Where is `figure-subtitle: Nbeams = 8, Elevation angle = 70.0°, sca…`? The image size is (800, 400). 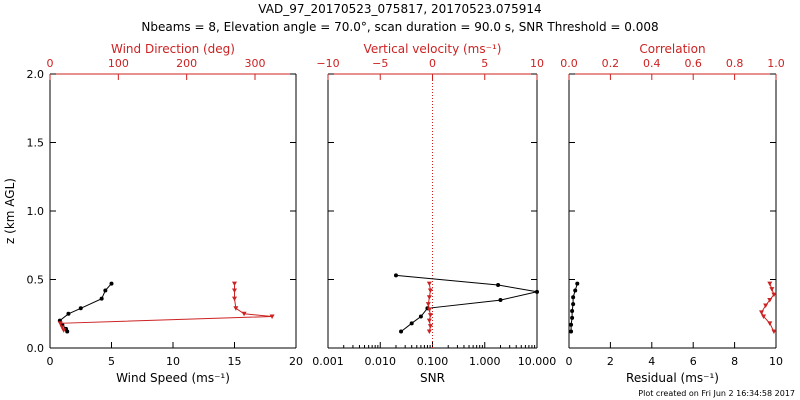
figure-subtitle: Nbeams = 8, Elevation angle = 70.0°, sca… is located at coordinates (399, 27).